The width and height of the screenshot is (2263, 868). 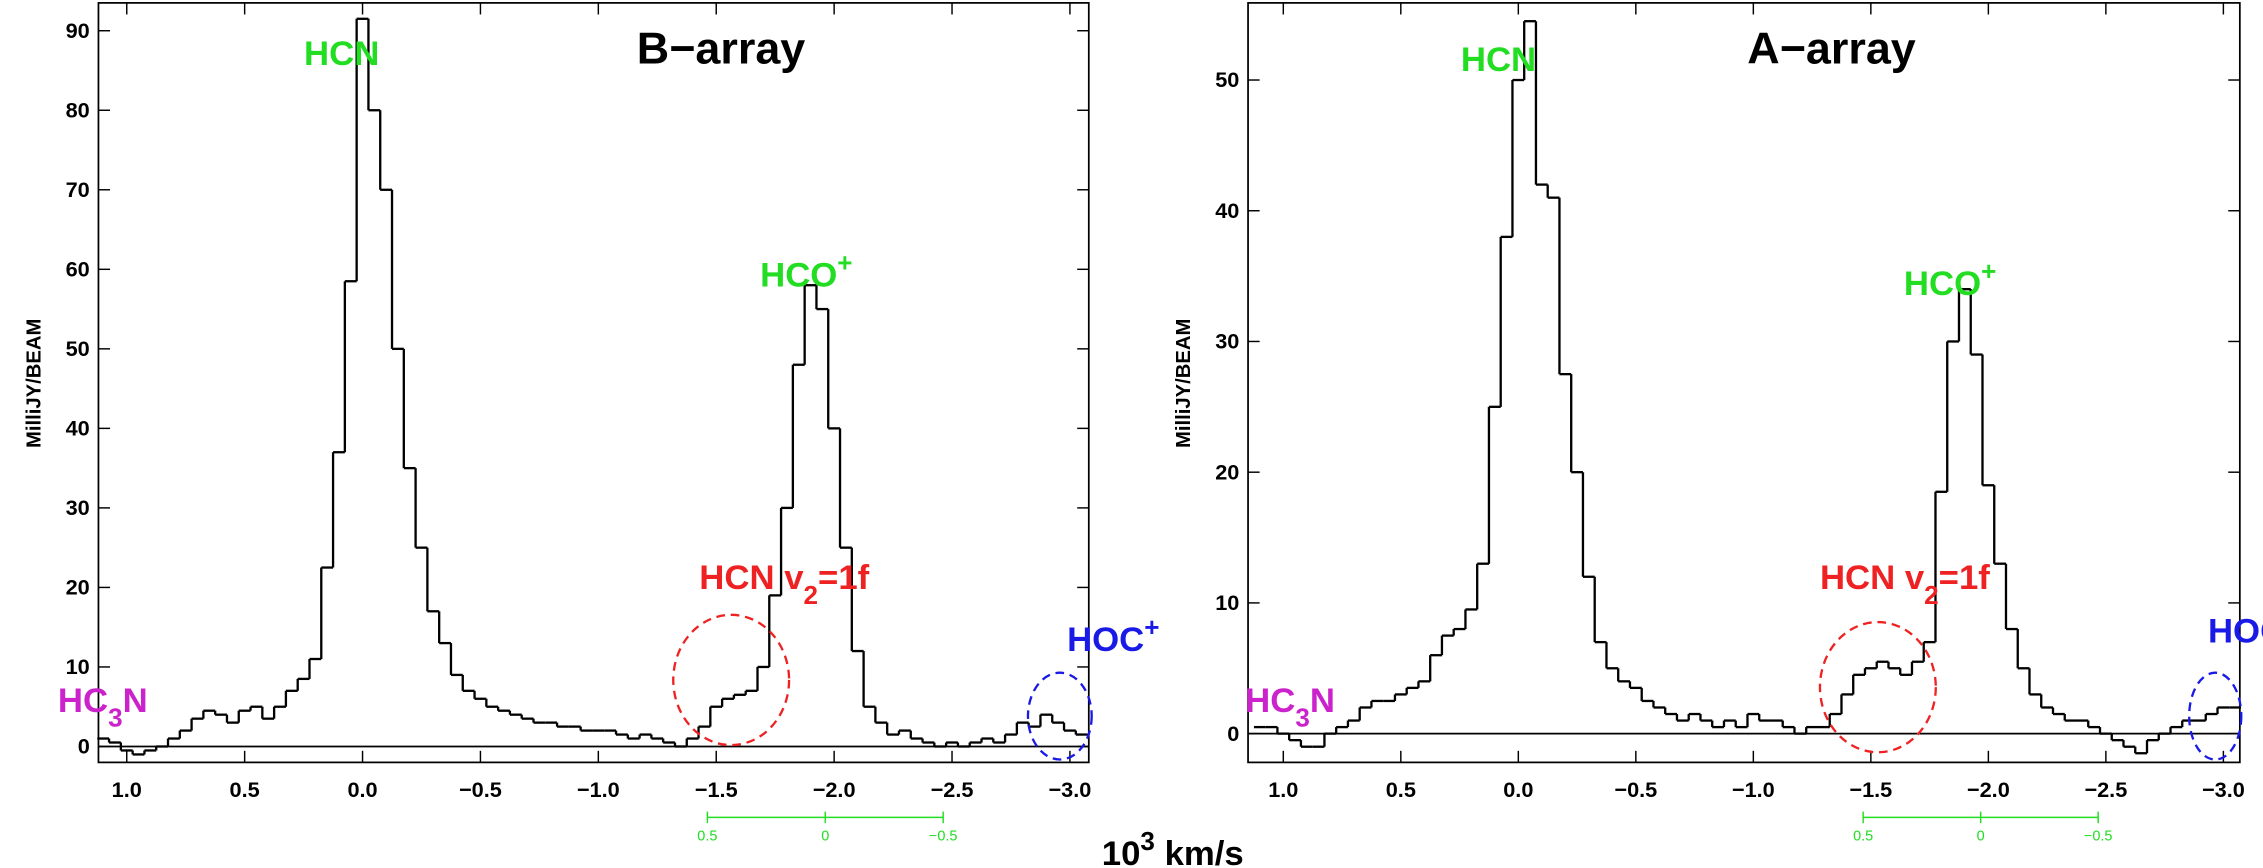 I want to click on y-tick-label: 90, so click(x=78, y=30).